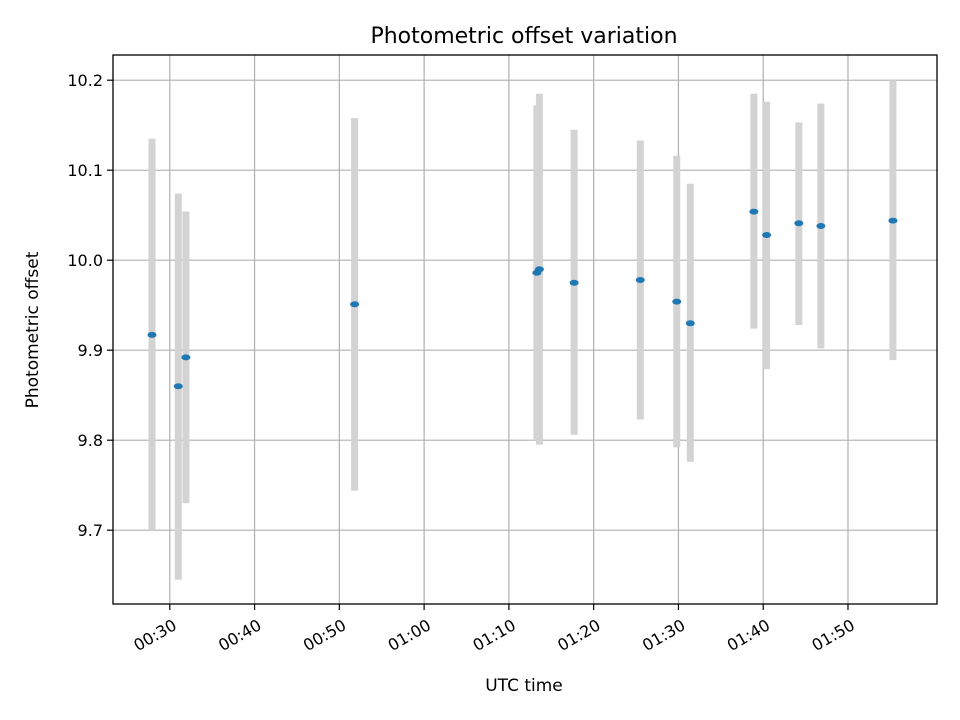 The height and width of the screenshot is (720, 960). What do you see at coordinates (493, 635) in the screenshot?
I see `x-tick-label: 01:10` at bounding box center [493, 635].